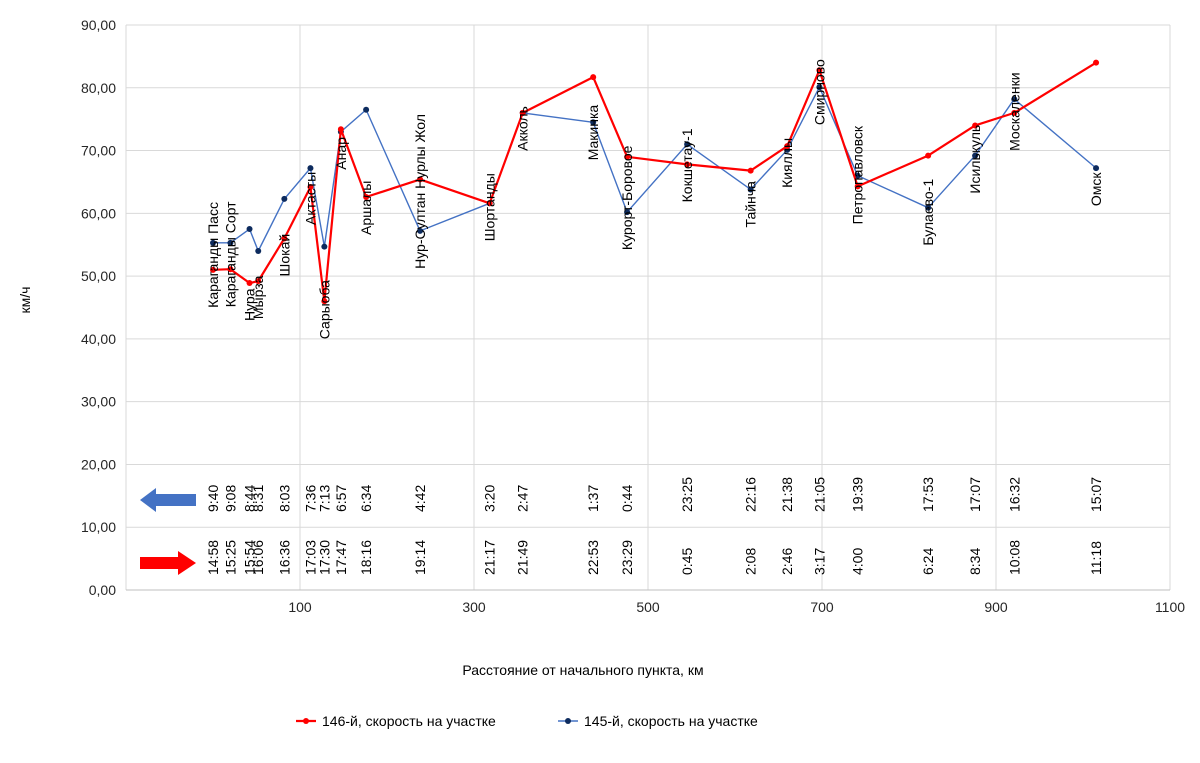 This screenshot has height=763, width=1200. Describe the element at coordinates (324, 498) in the screenshot. I see `time-label-145: 7:13` at that location.